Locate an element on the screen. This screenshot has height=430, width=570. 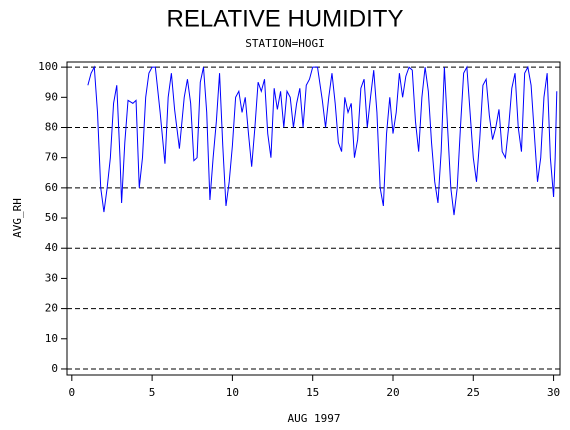
x-axis-label: AUG 1997 is located at coordinates (314, 418).